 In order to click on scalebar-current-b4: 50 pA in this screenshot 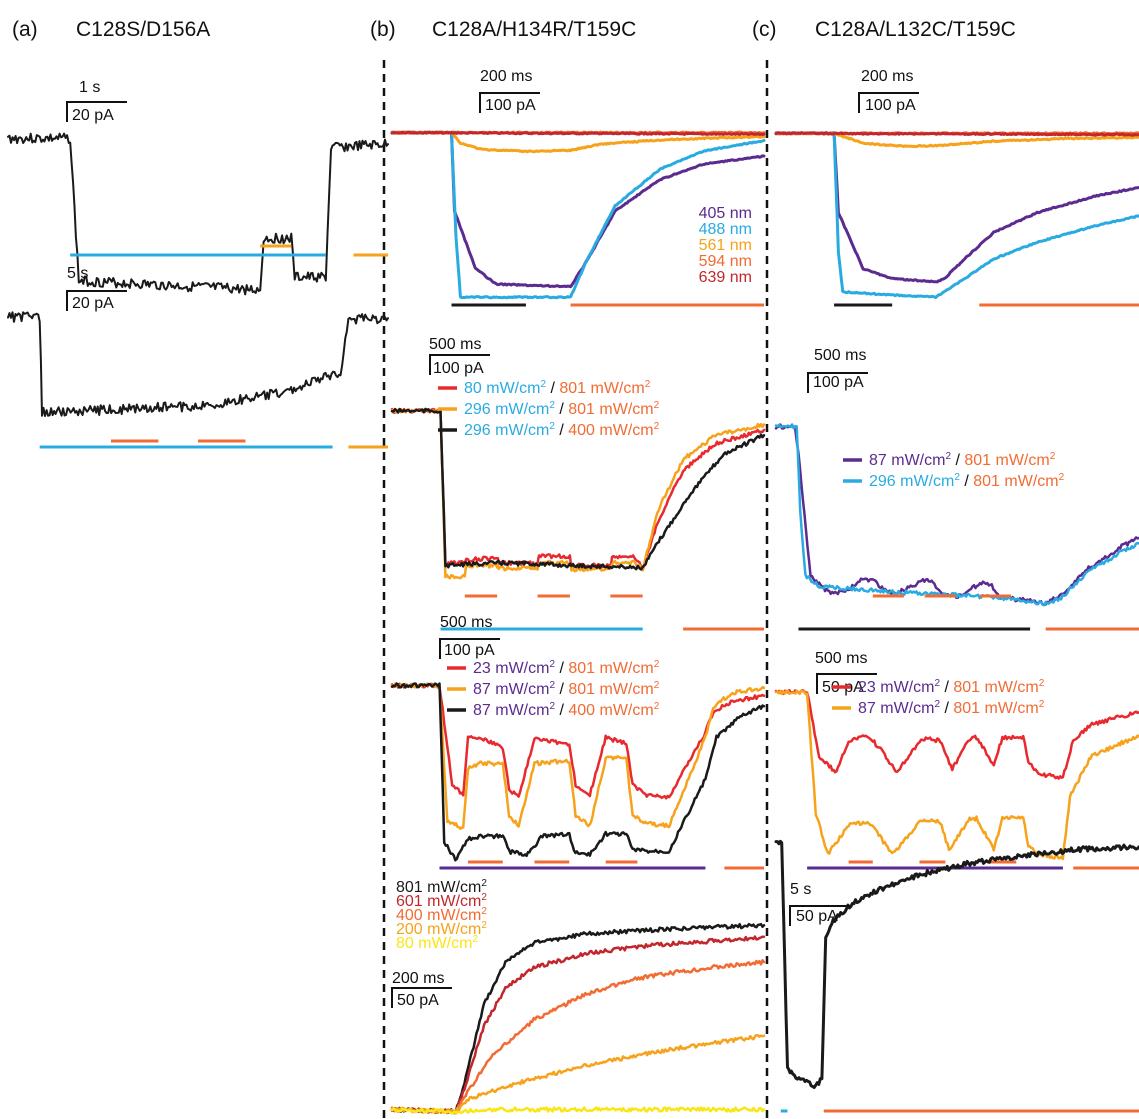, I will do `click(418, 1000)`.